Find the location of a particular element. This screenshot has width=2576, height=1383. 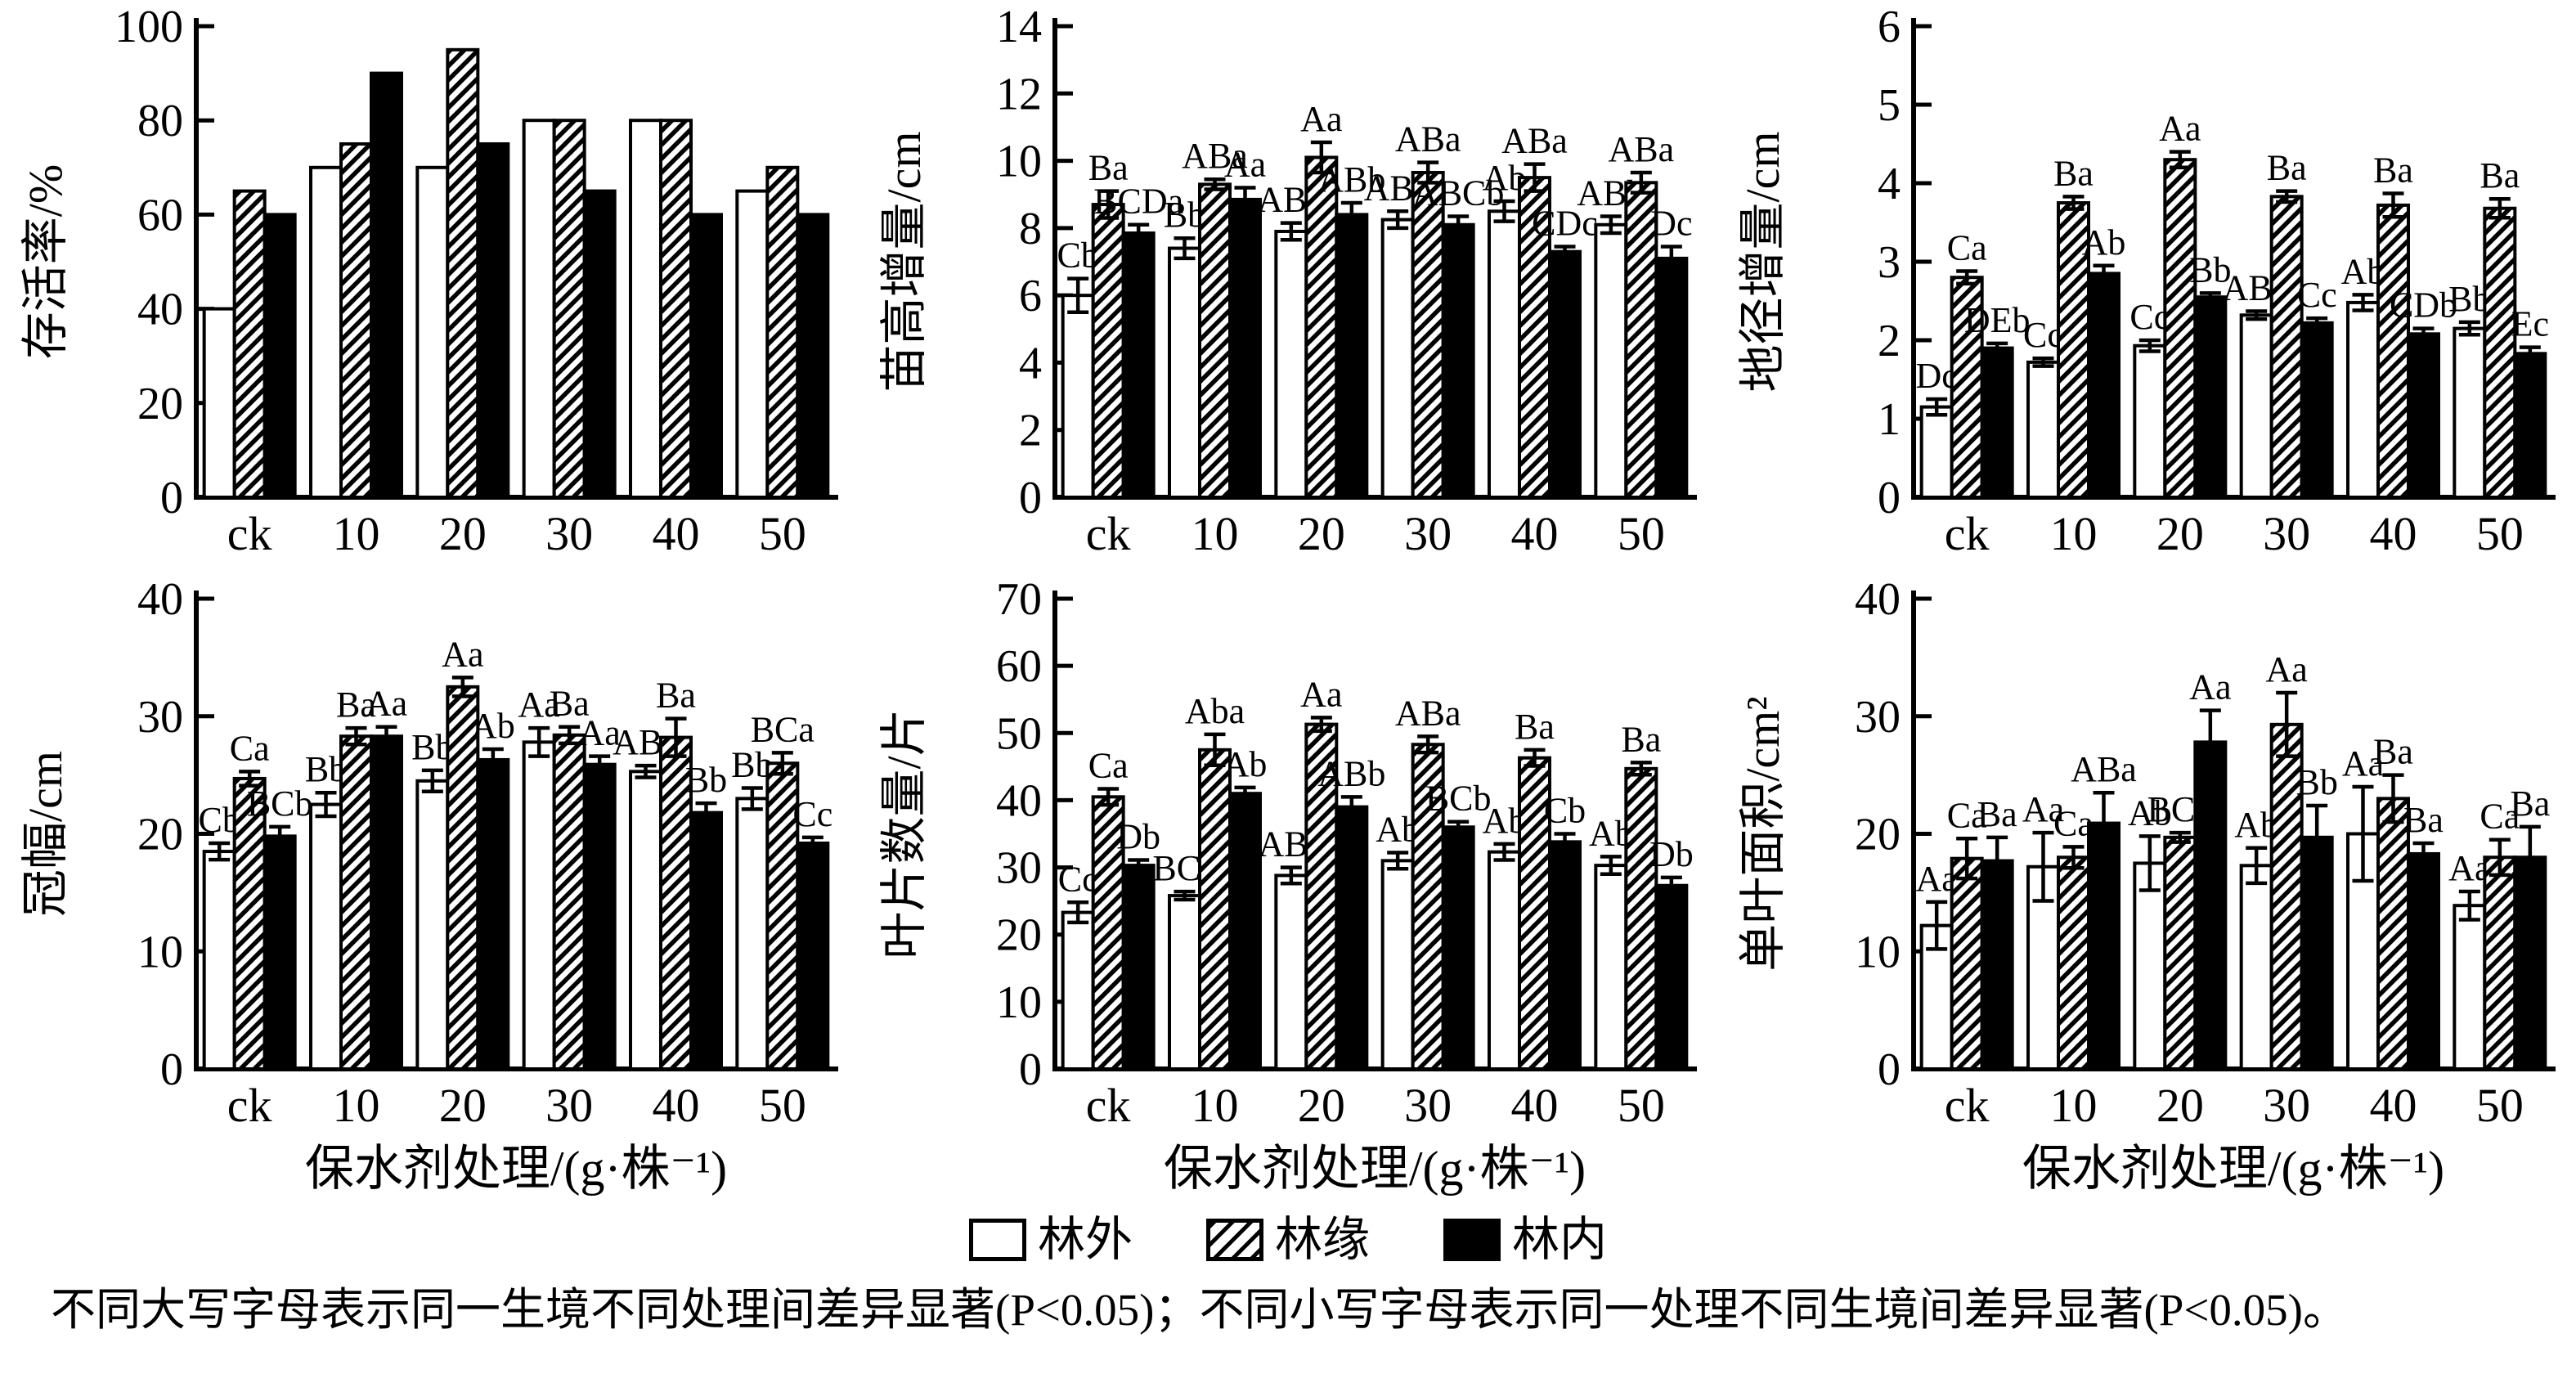

legend-item-forest-edge: 林缘 is located at coordinates (1287, 1240).